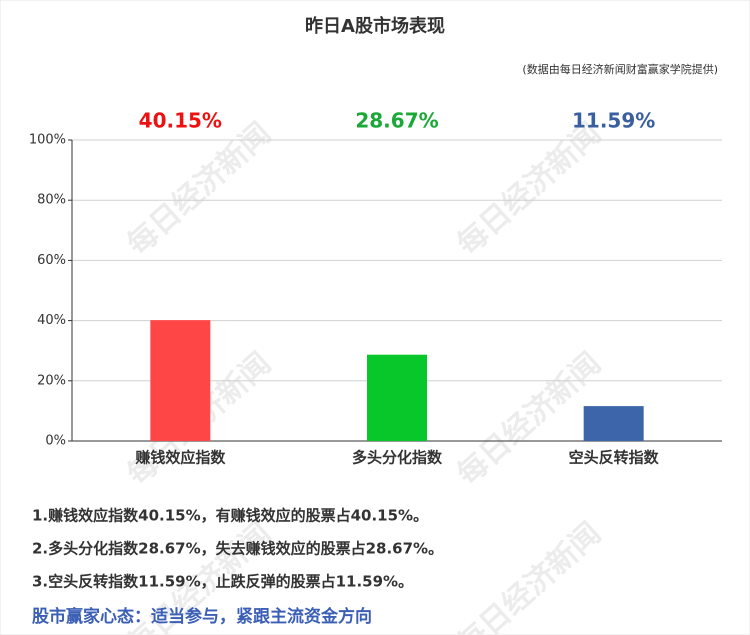  Describe the element at coordinates (51, 260) in the screenshot. I see `y-tick-label: 60%` at that location.